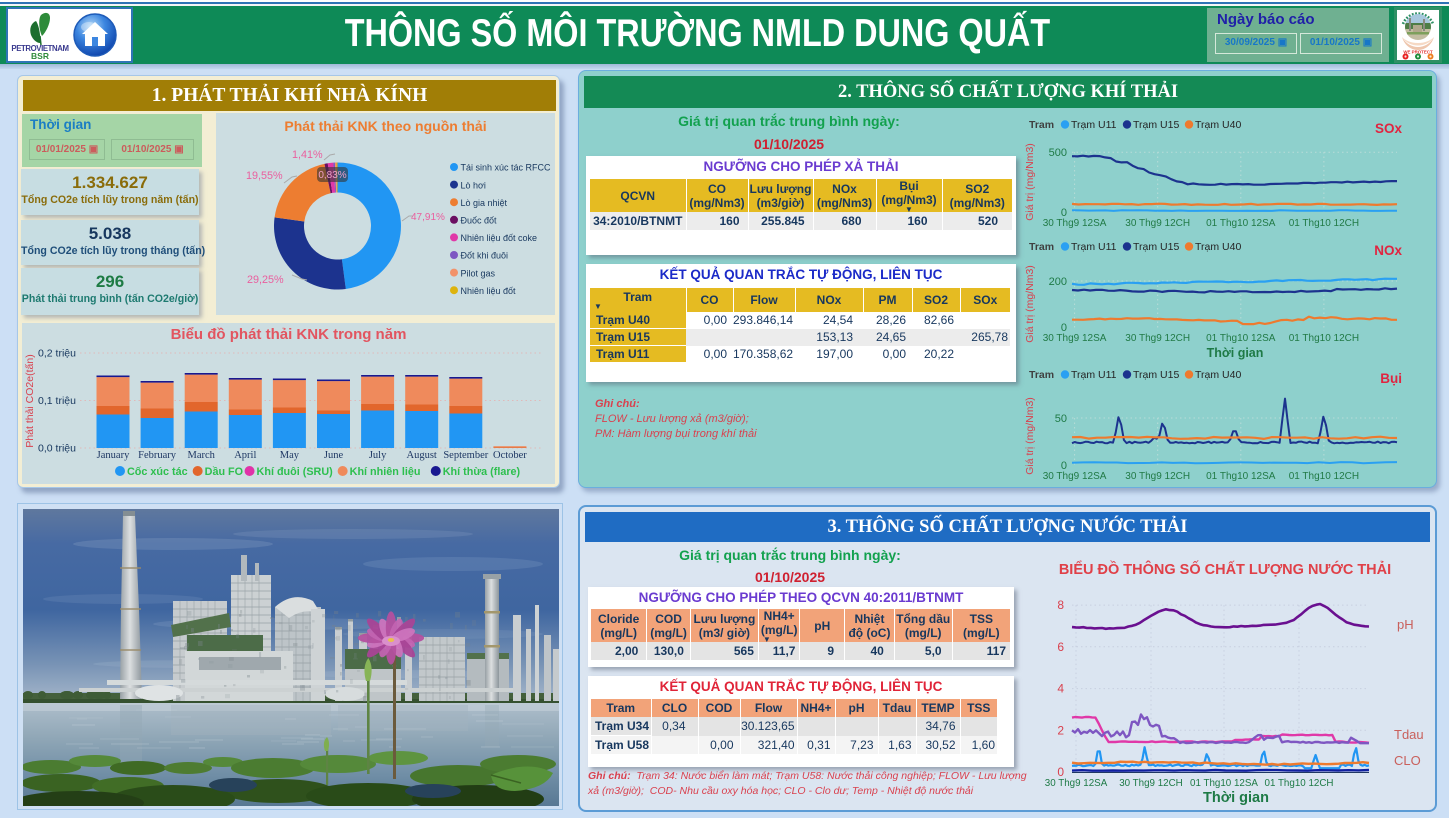  I want to click on svg-text: Tái sinh xúc tác RFCC, so click(506, 168).